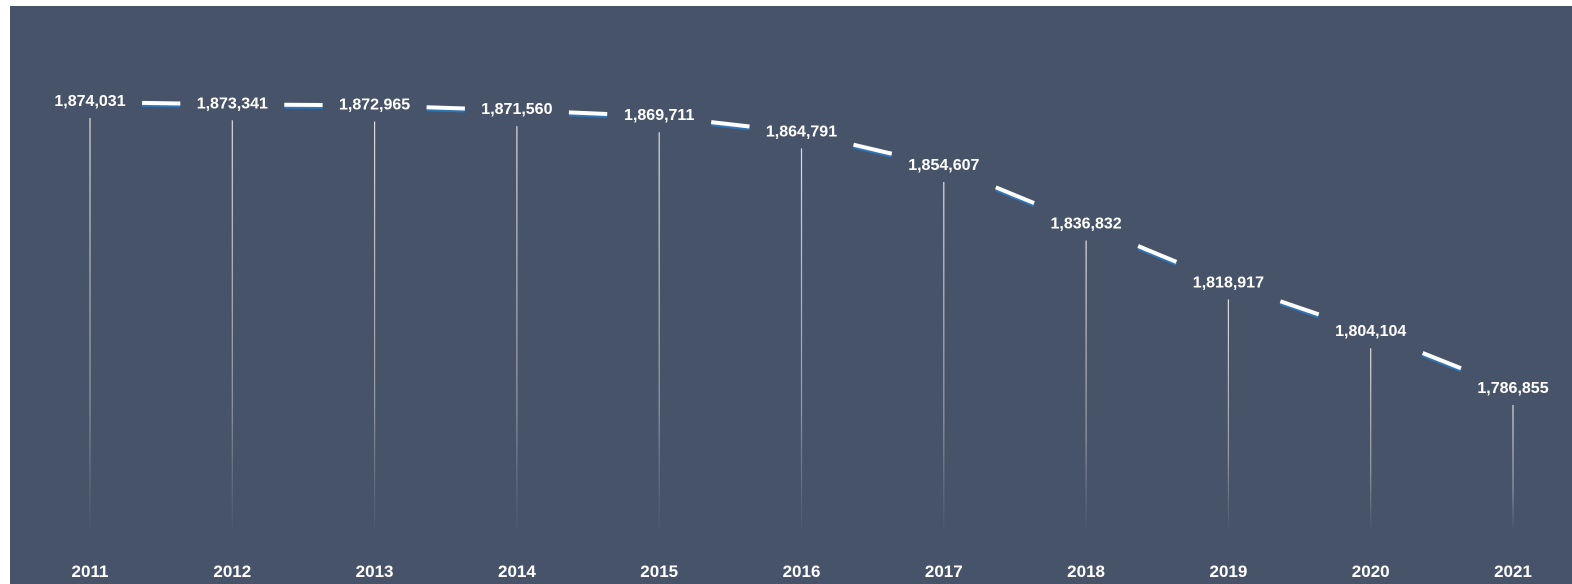 The width and height of the screenshot is (1572, 584). Describe the element at coordinates (1371, 571) in the screenshot. I see `x-tick-label-2020: 2020` at that location.